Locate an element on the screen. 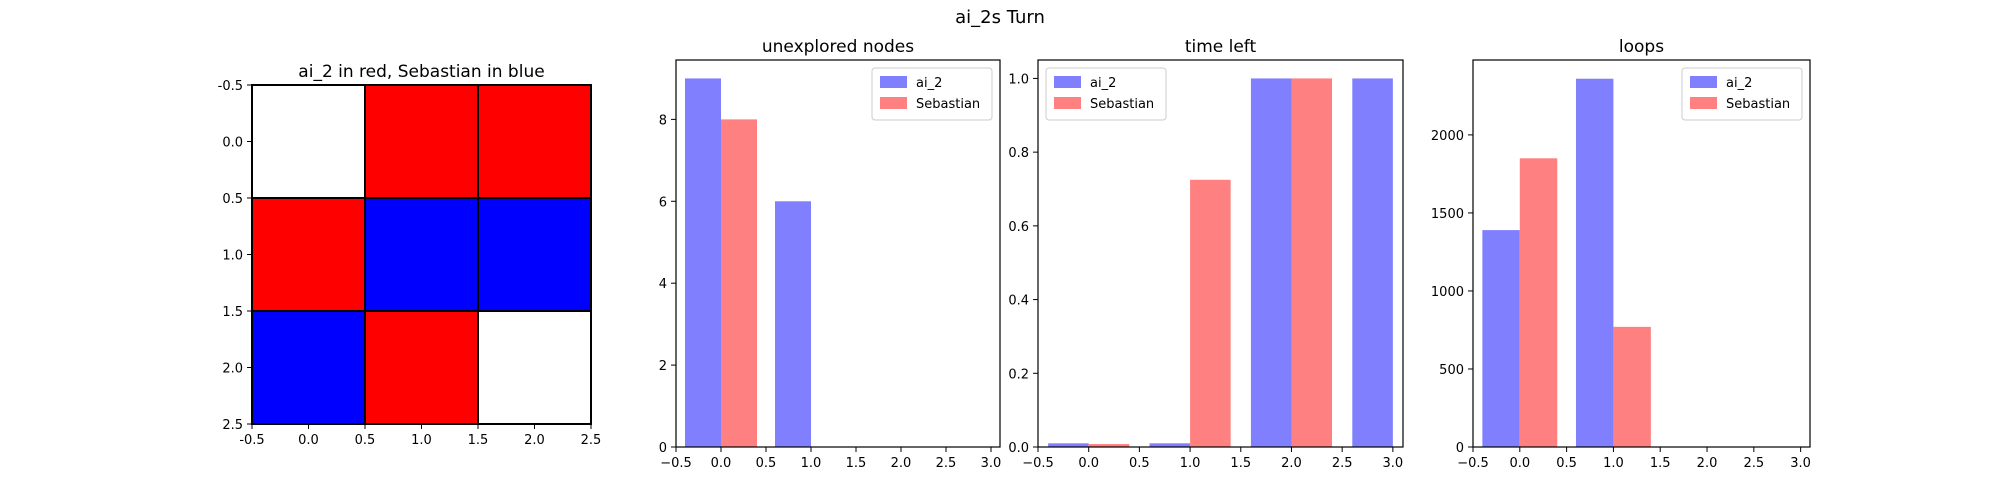 This screenshot has width=2000, height=500. chart-title: unexplored nodes is located at coordinates (838, 47).